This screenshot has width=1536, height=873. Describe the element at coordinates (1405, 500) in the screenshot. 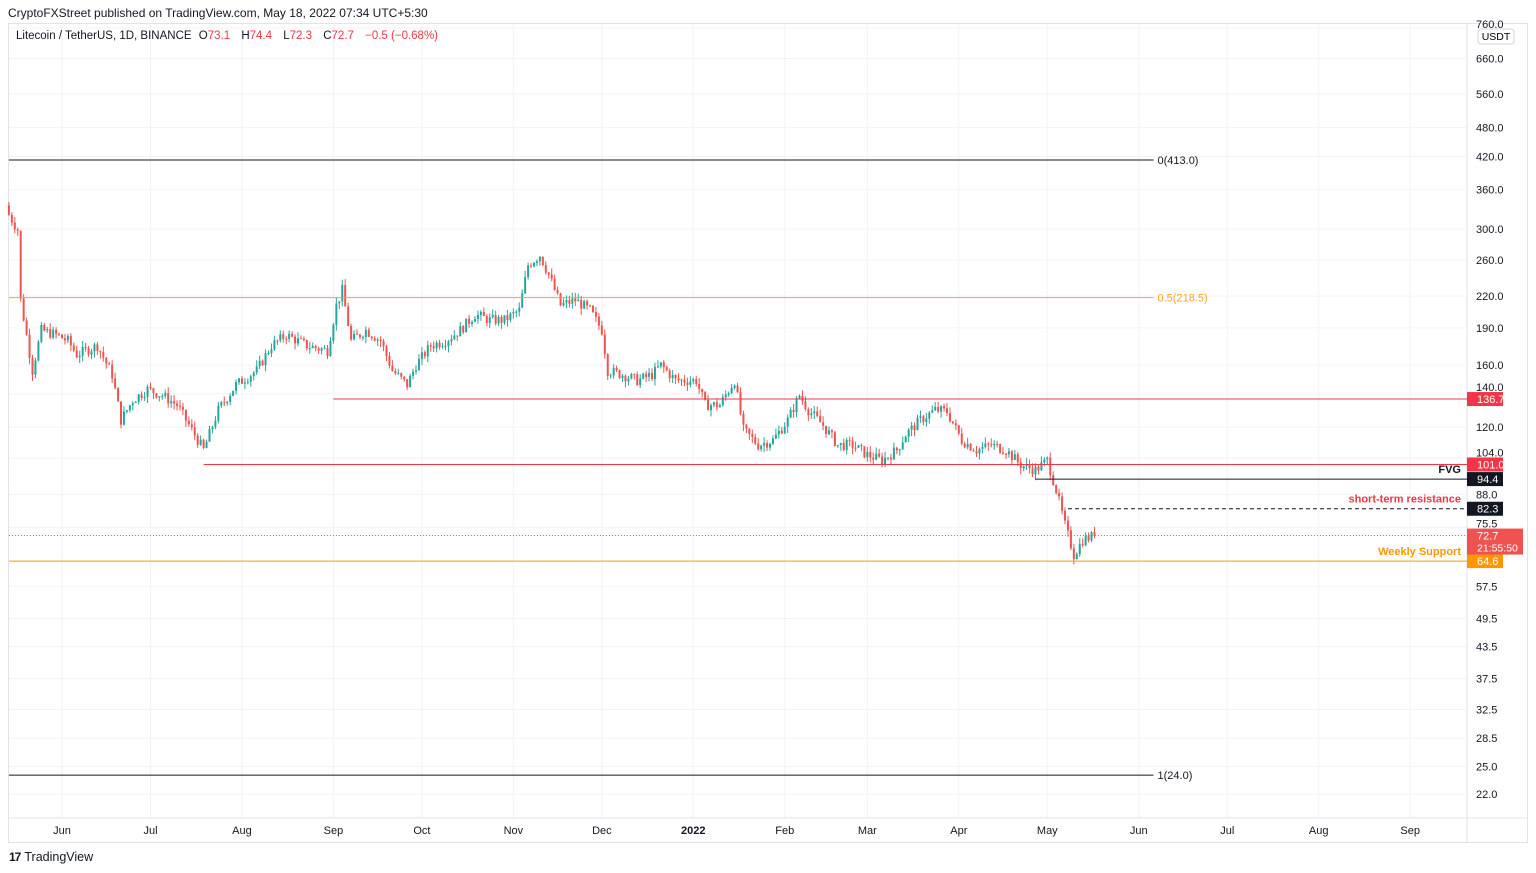

I see `level-label-short-term-resistance: short-term resistance` at that location.